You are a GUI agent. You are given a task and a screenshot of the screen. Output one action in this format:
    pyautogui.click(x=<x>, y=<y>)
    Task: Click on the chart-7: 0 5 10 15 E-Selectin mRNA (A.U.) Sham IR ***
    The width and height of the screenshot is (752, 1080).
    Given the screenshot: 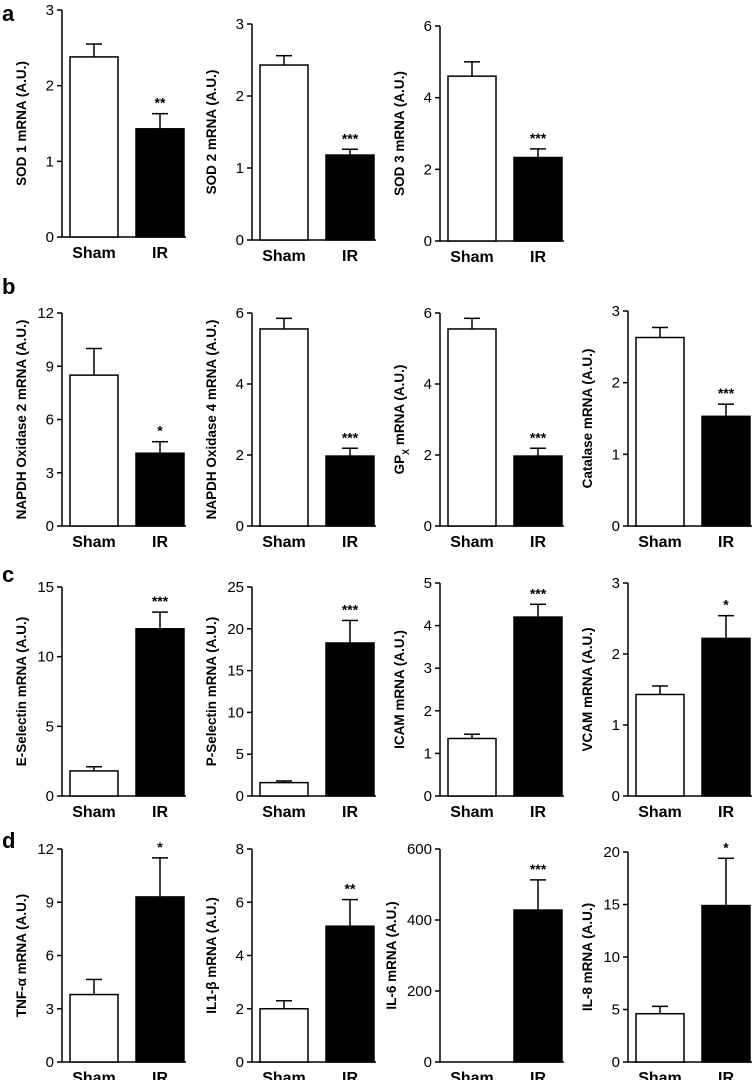 What is the action you would take?
    pyautogui.click(x=100, y=700)
    